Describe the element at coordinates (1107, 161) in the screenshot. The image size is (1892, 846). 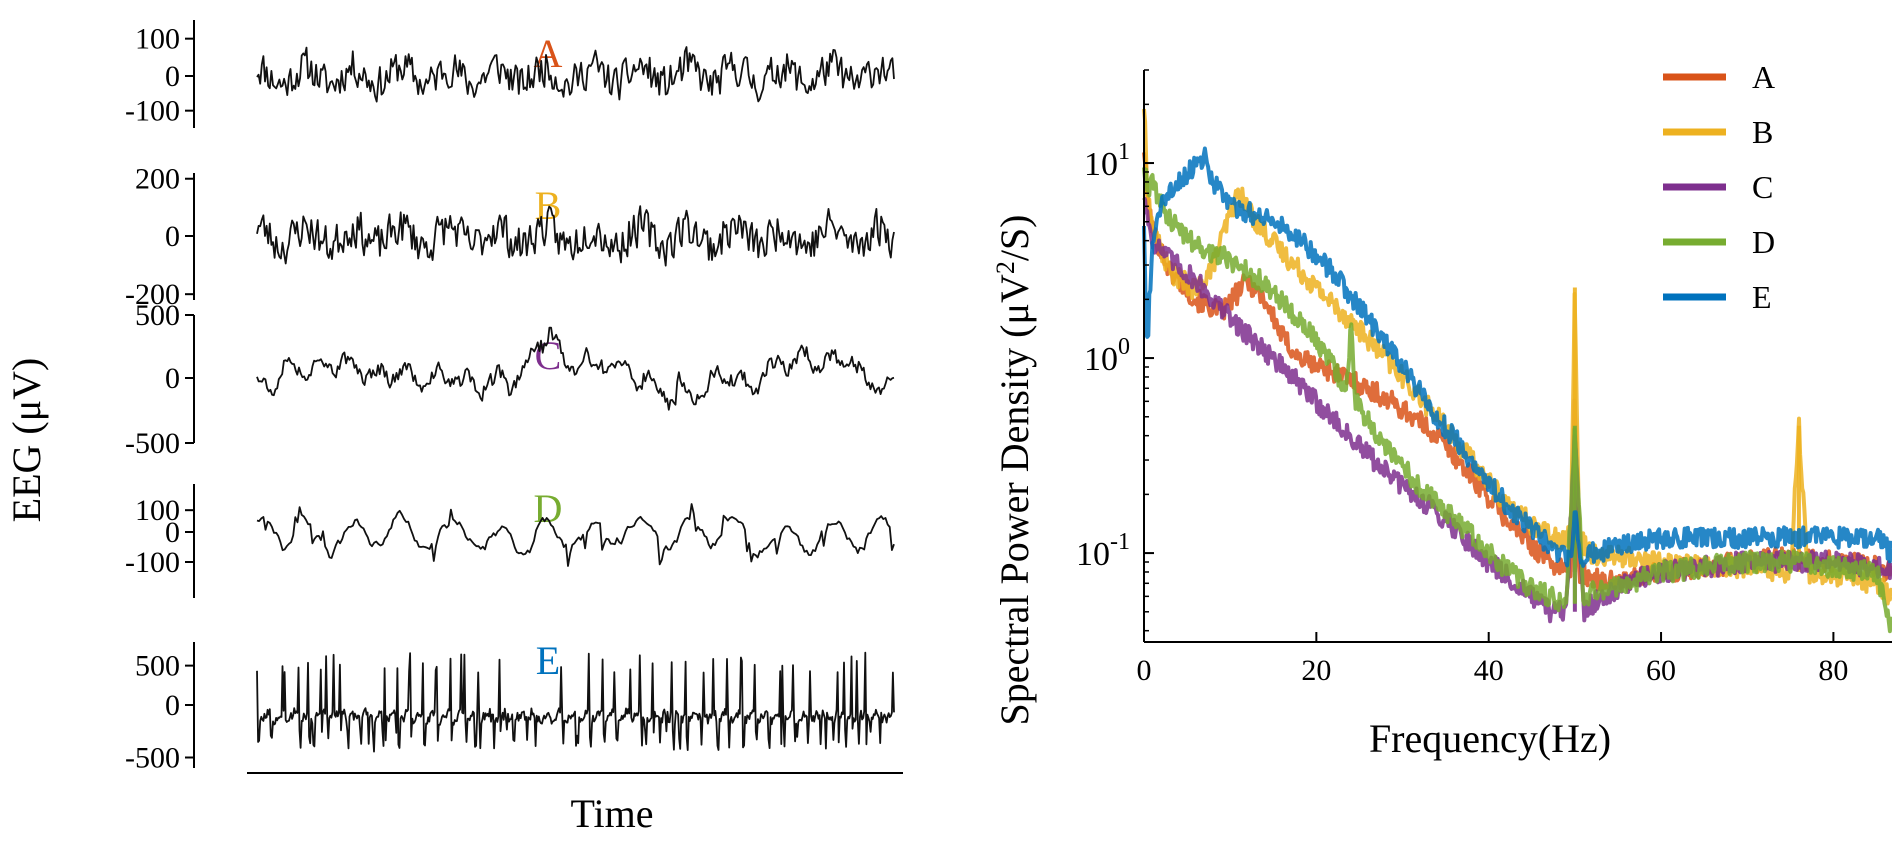
I see `psd-y-tick-label: 10¹` at that location.